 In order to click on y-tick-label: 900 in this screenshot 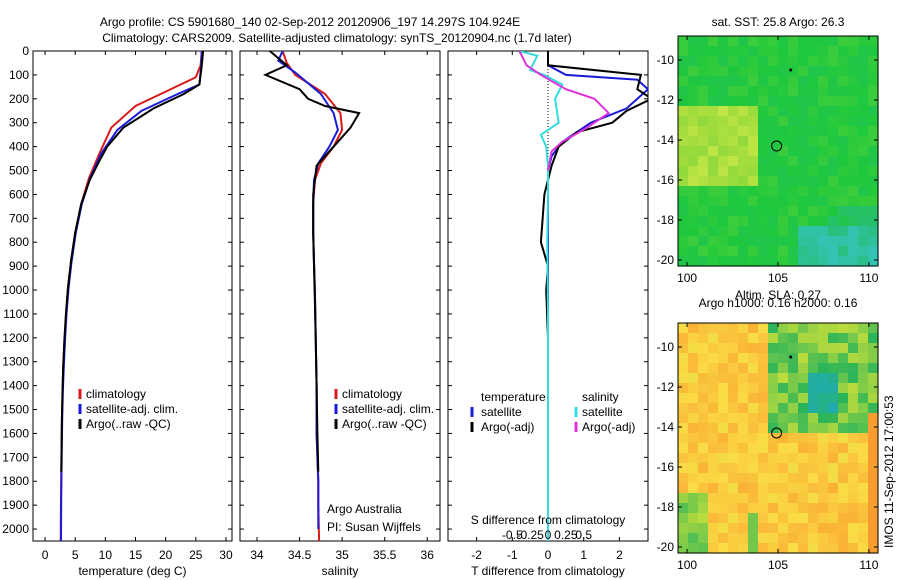, I will do `click(19, 266)`.